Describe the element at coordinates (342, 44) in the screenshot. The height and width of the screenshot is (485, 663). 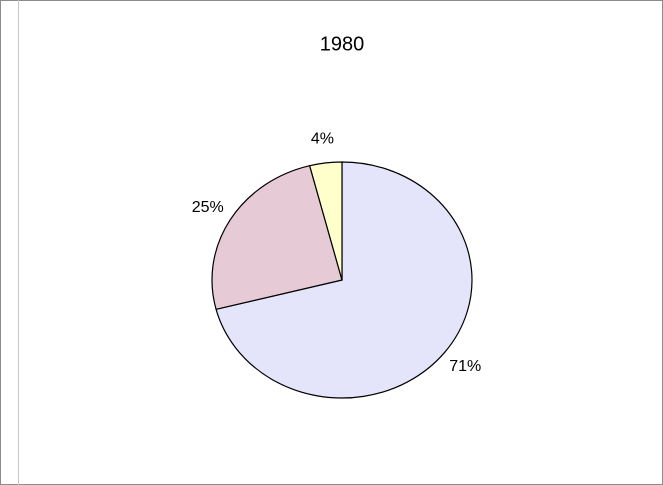
I see `chart-title: 1980` at that location.